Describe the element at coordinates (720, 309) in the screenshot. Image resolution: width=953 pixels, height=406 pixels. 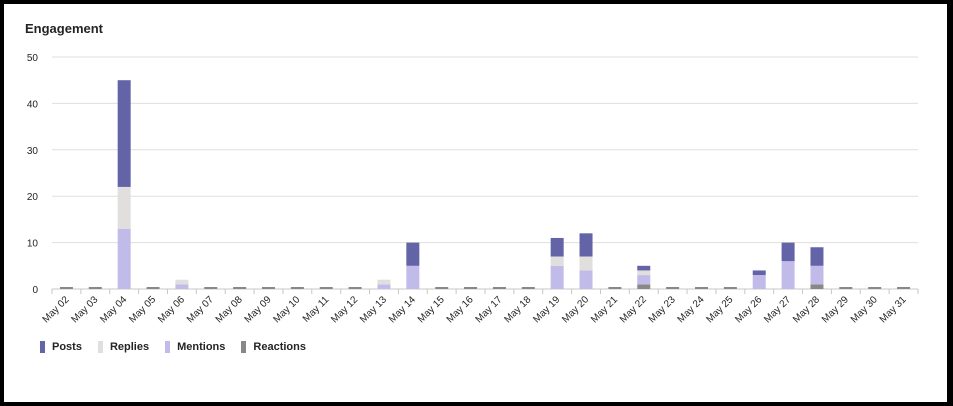
I see `x-tick-label: May 25` at that location.